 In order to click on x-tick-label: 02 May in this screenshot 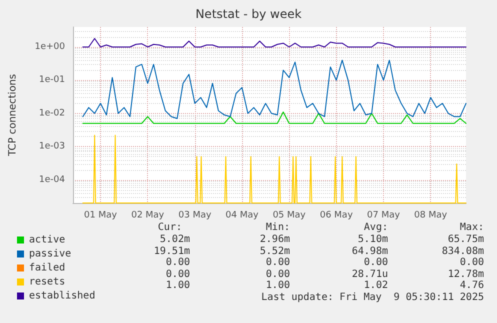, I will do `click(148, 215)`.